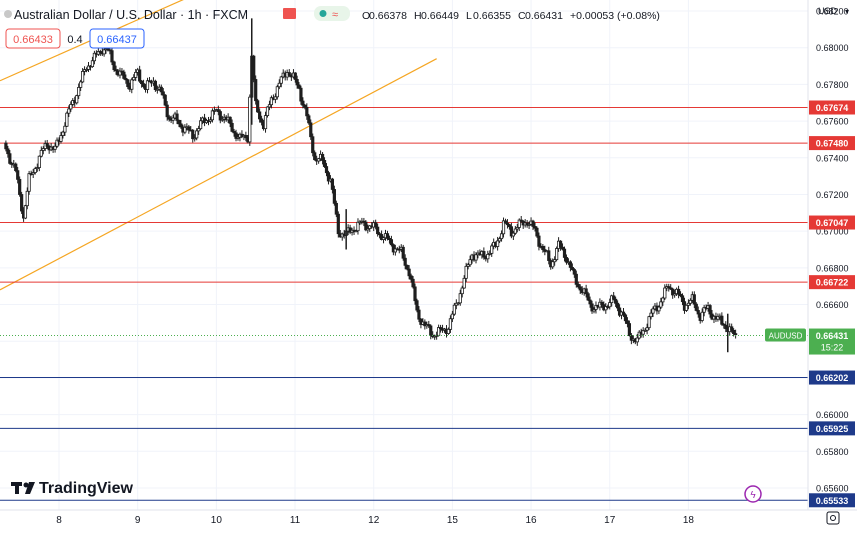  What do you see at coordinates (832, 282) in the screenshot?
I see `level-tag` at bounding box center [832, 282].